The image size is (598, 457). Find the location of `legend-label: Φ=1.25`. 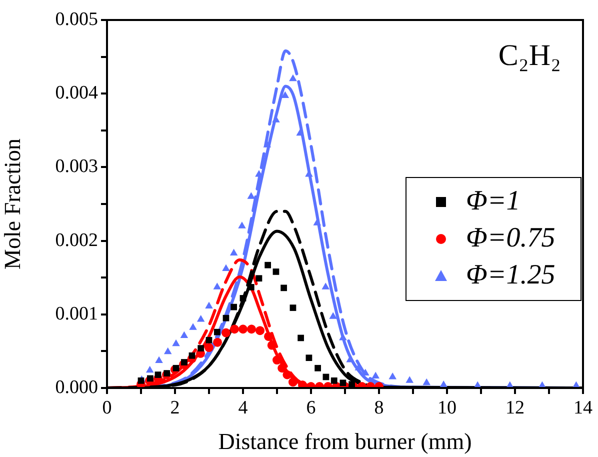

legend-label: Φ=1.25 is located at coordinates (511, 274).